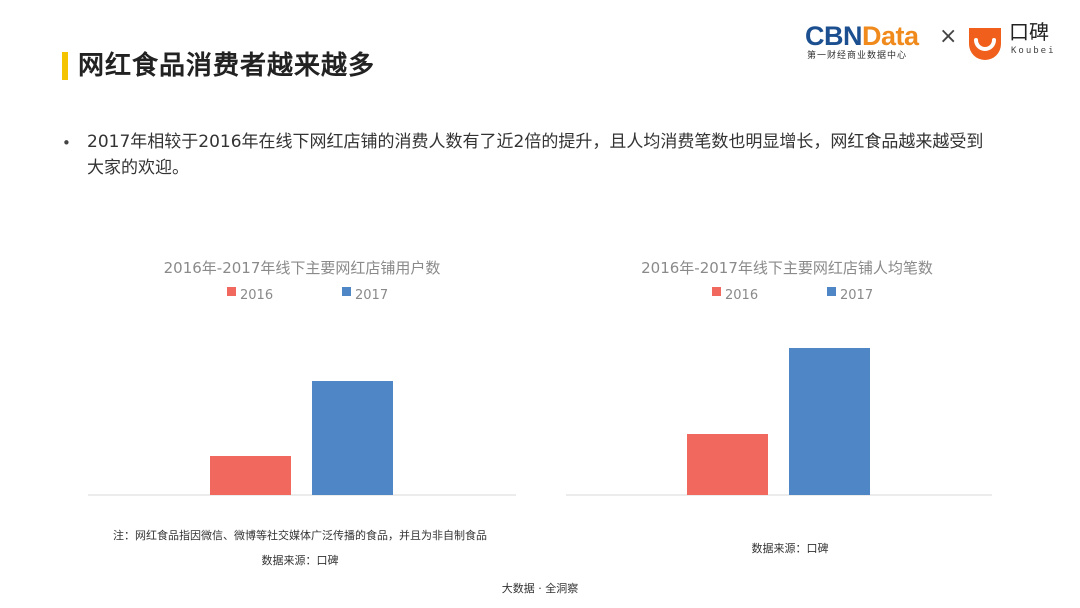 This screenshot has height=608, width=1080. What do you see at coordinates (227, 66) in the screenshot?
I see `page-title: 网红食品消费者越来越多` at bounding box center [227, 66].